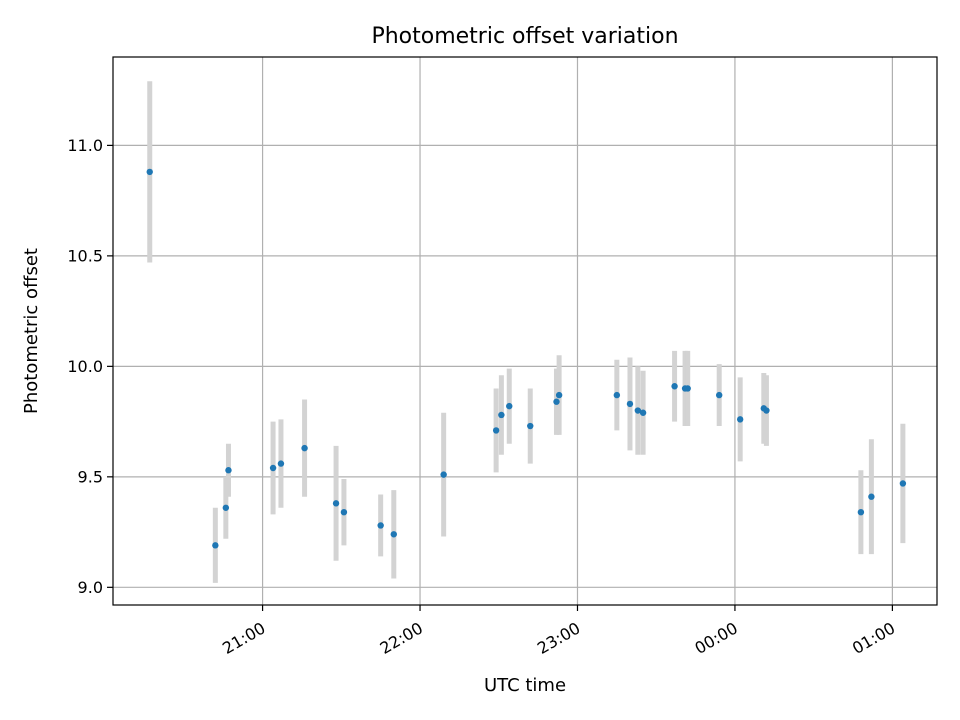 The image size is (960, 720). Describe the element at coordinates (525, 685) in the screenshot. I see `x-axis-label: UTC time` at that location.